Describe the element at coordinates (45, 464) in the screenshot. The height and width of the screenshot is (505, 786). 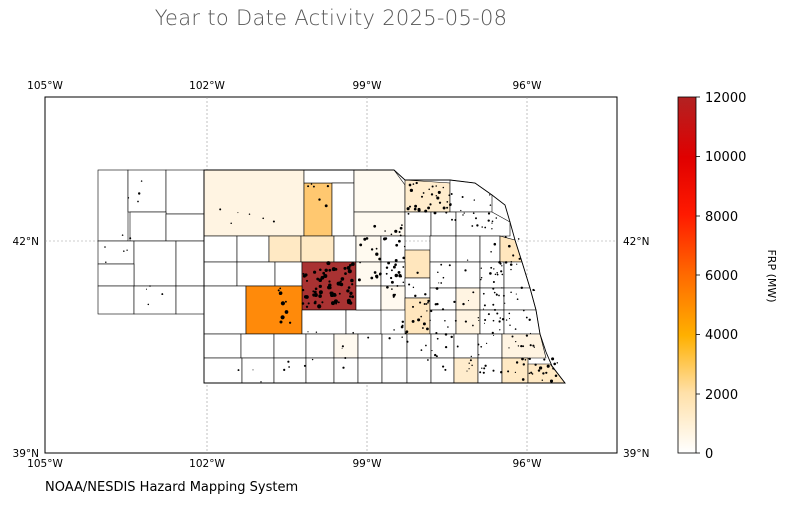
I see `lon-tick-bottom: 105°W` at that location.